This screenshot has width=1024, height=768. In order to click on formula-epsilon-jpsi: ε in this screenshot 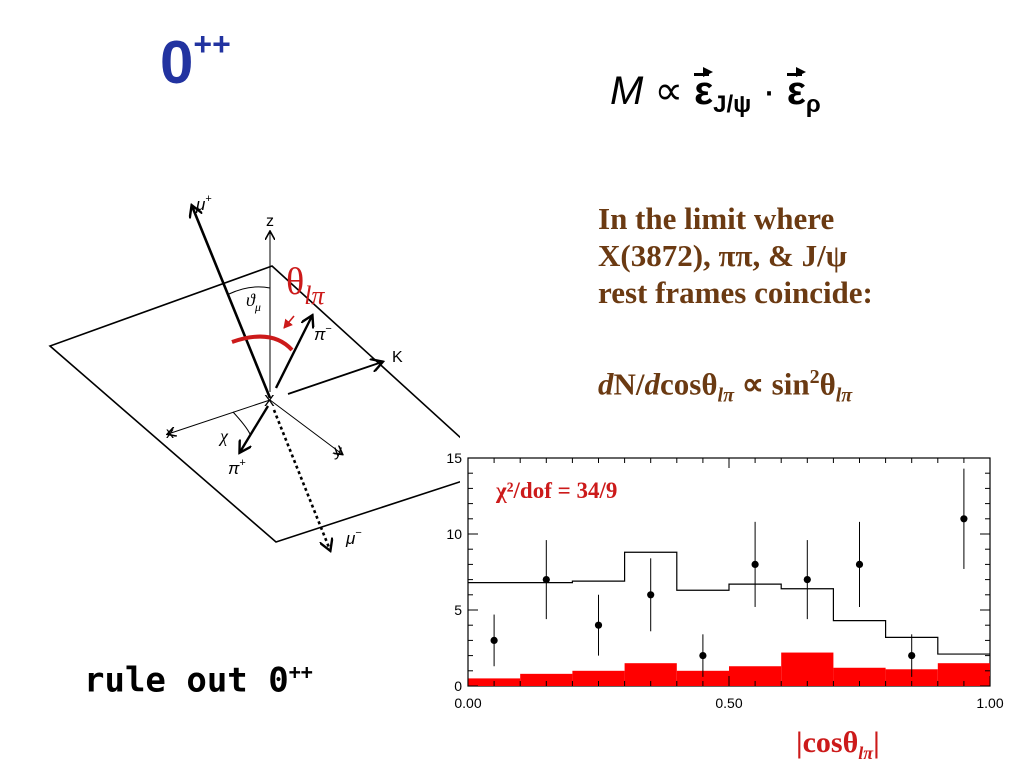, I will do `click(704, 90)`.